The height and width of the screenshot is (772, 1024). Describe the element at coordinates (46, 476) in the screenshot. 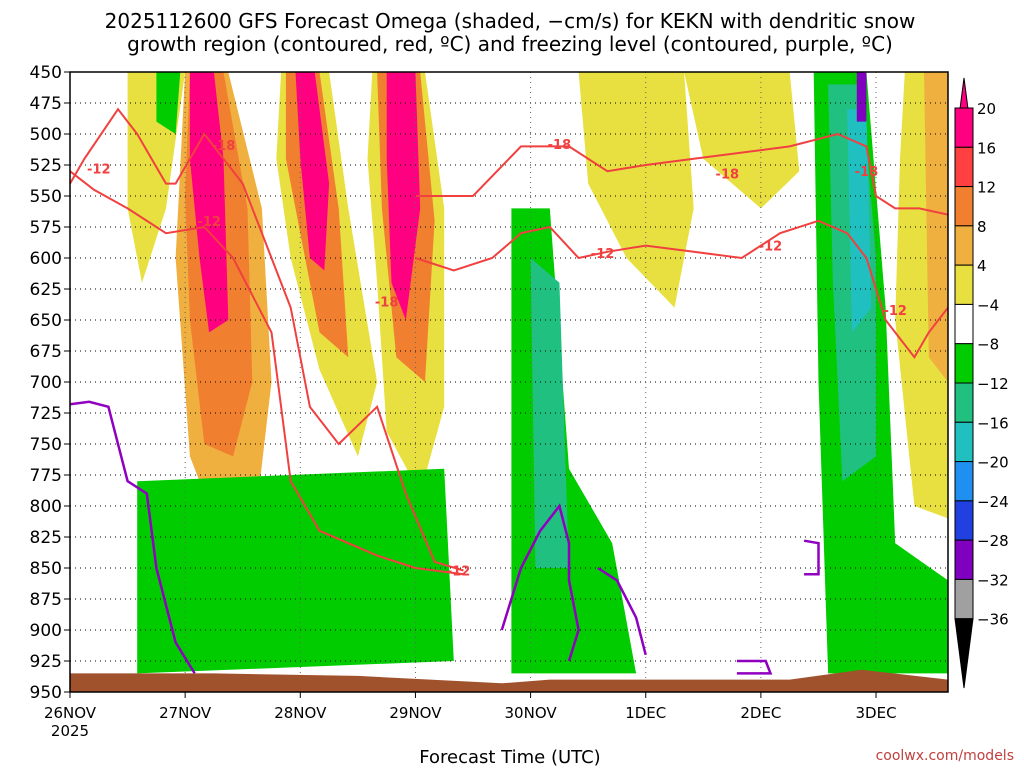

I see `y-tick-label-13: 775` at that location.